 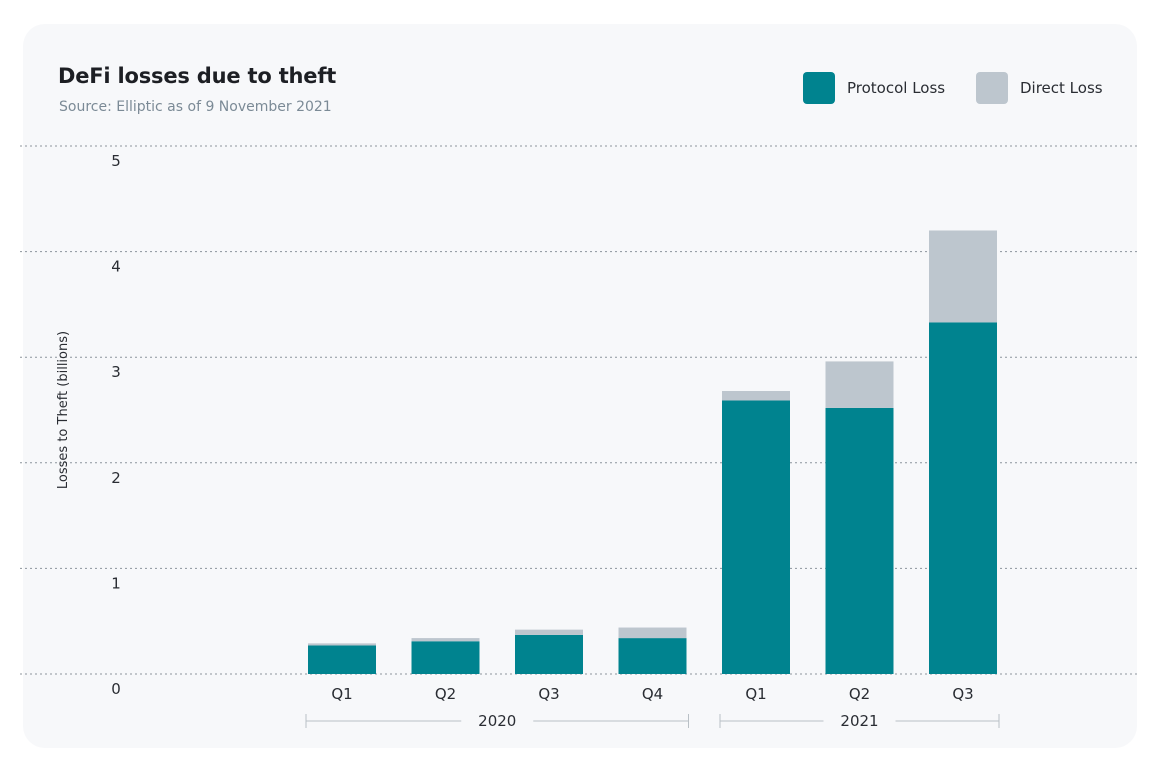 I want to click on legend-item-direct-loss: Direct Loss, so click(x=1039, y=88).